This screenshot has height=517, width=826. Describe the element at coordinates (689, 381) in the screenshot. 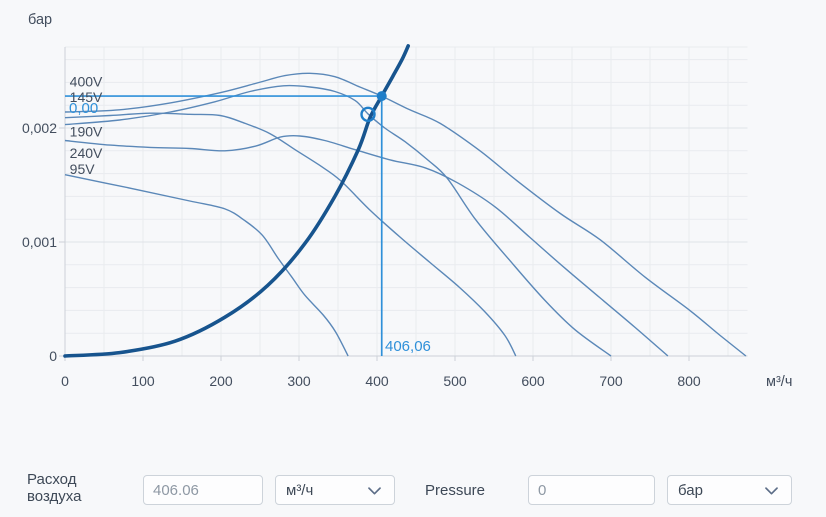

I see `x-tick-label-800: 800` at that location.